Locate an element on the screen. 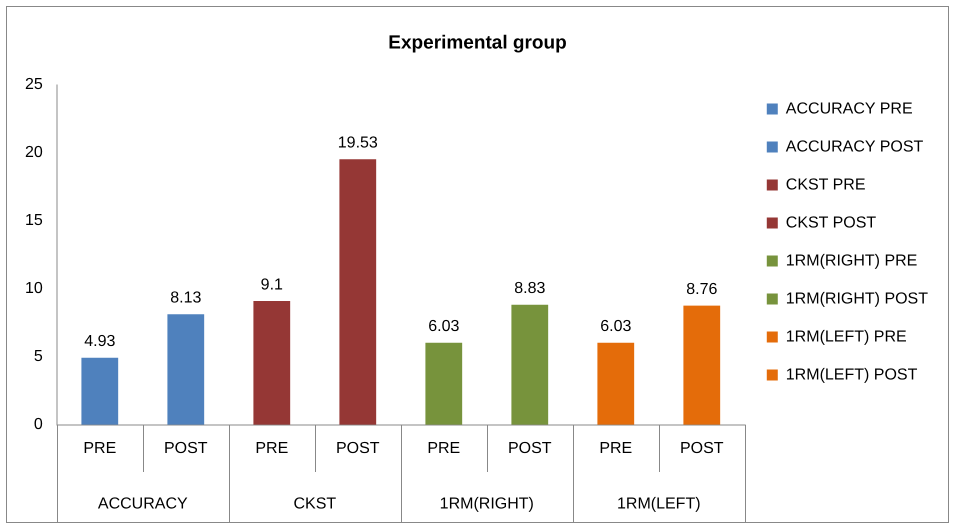 This screenshot has height=529, width=955. legend-label: 1RM(LEFT) POST is located at coordinates (852, 375).